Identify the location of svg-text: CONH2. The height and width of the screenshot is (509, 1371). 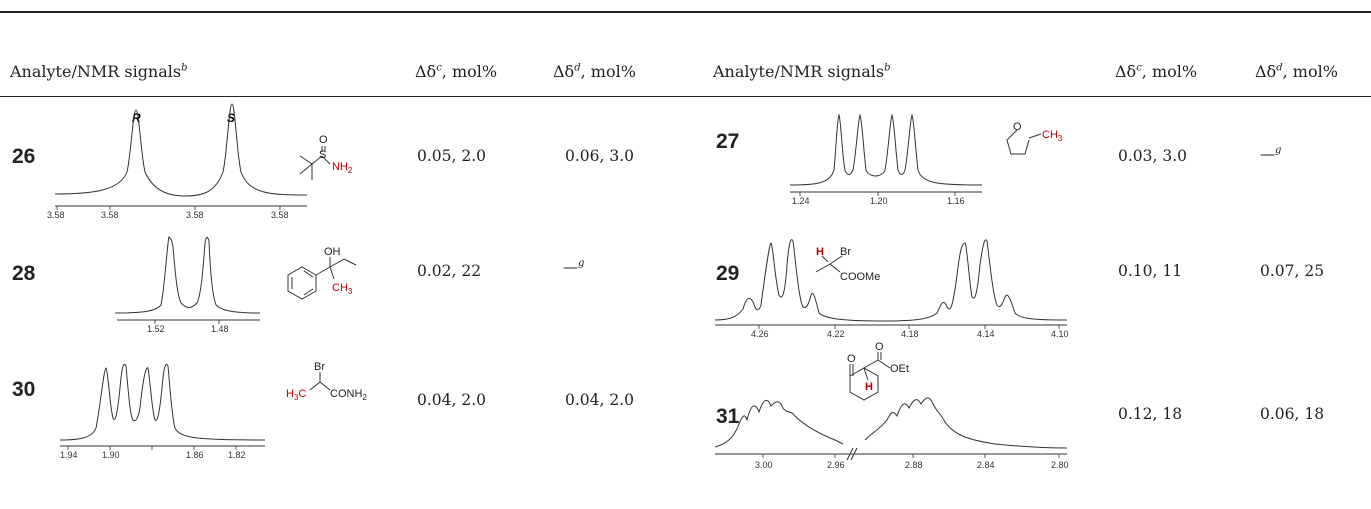
(348, 395).